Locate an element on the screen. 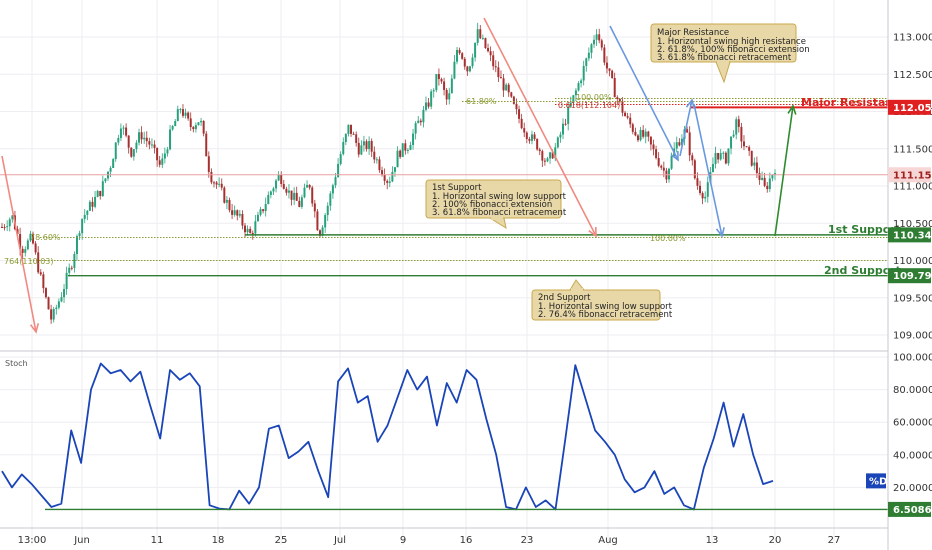 Image resolution: width=932 pixels, height=550 pixels. support1-label: 1st Support is located at coordinates (864, 229).